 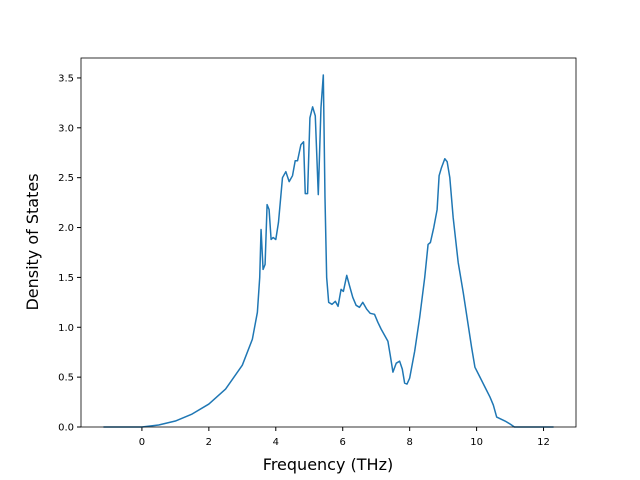 I want to click on y-axis-label: Density of States, so click(x=32, y=241).